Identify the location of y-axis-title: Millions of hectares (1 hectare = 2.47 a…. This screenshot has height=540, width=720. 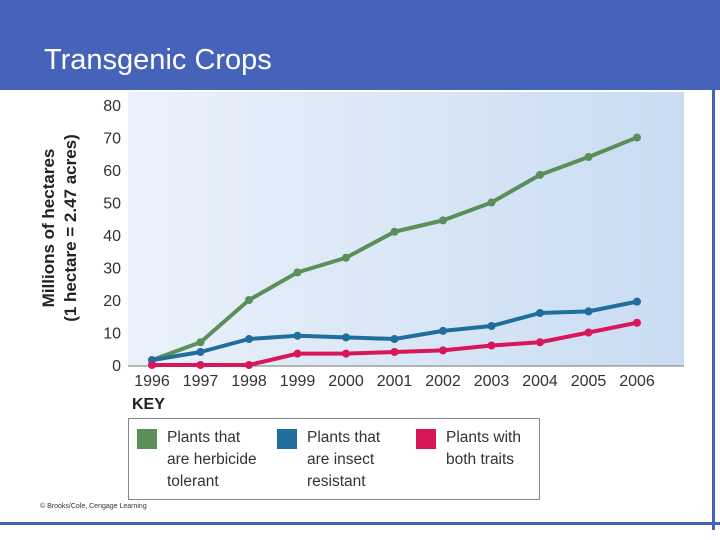
(59, 228).